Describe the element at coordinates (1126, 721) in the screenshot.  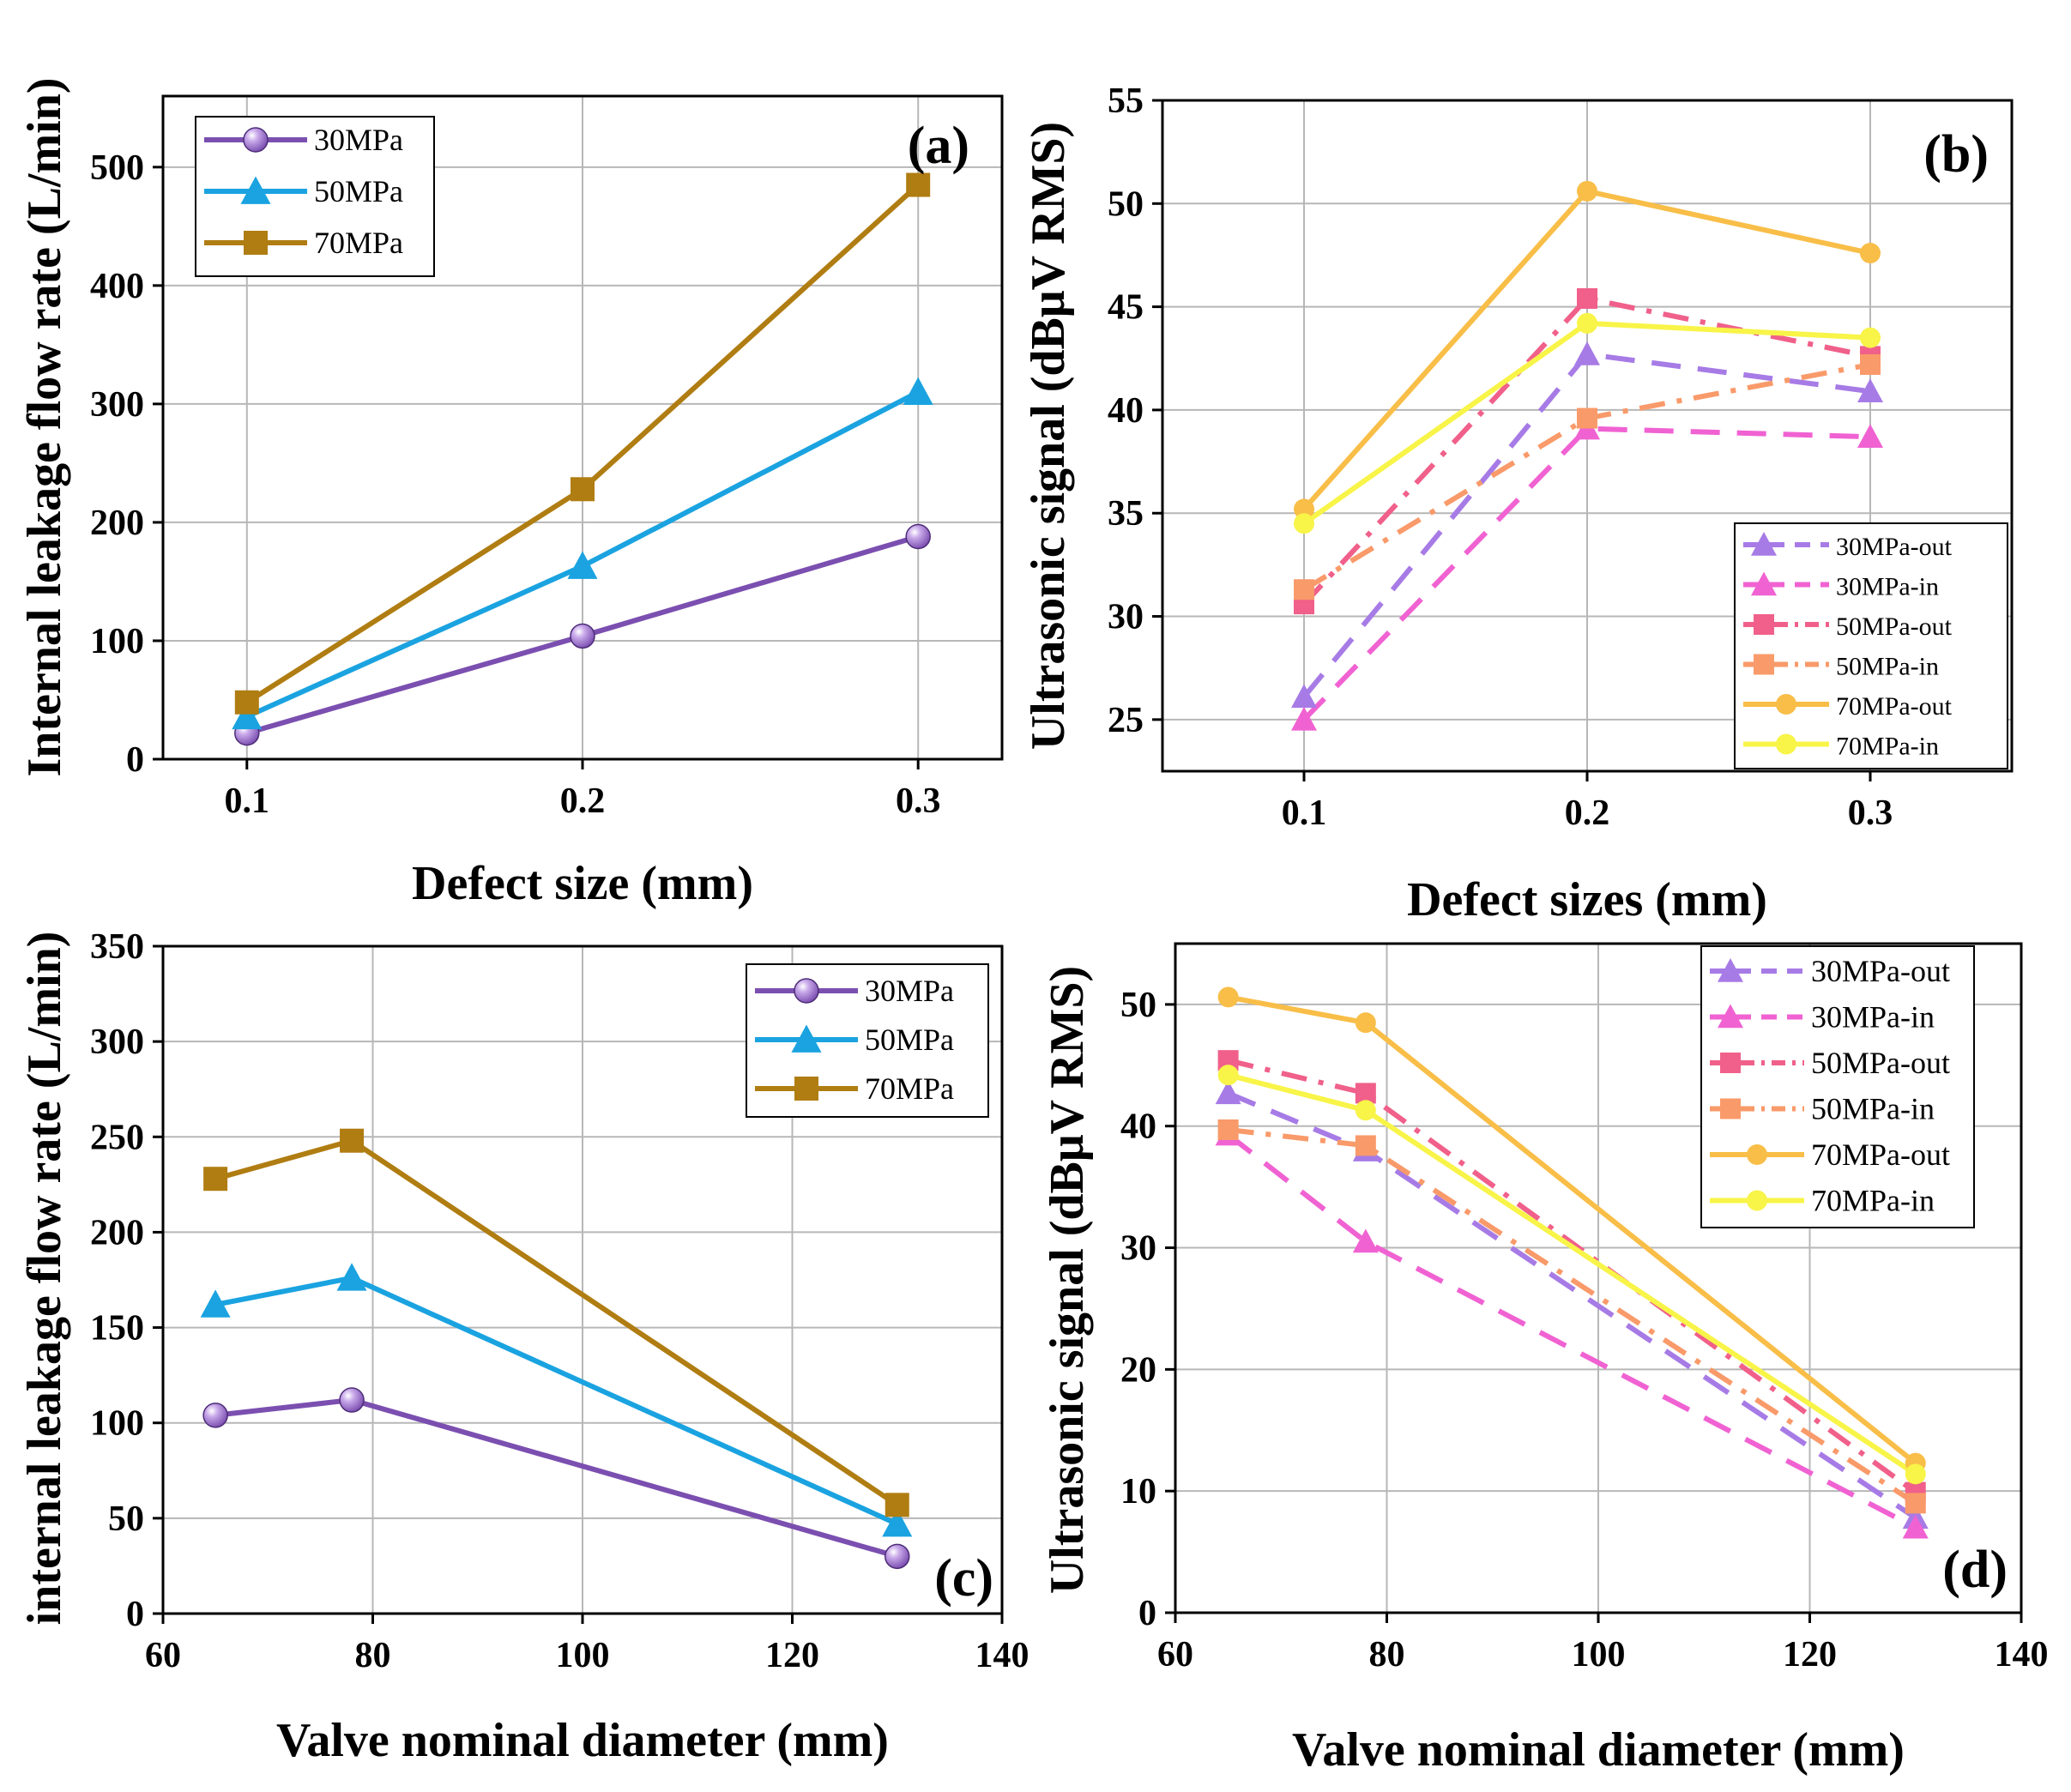
I see `y-tick-label: 25` at that location.